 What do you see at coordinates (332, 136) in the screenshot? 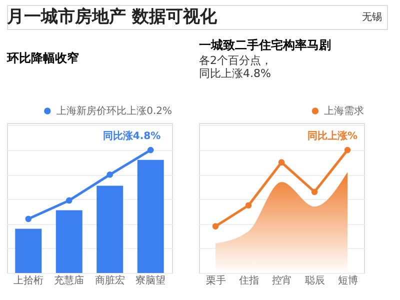
I see `annotation: 同比上涨%` at bounding box center [332, 136].